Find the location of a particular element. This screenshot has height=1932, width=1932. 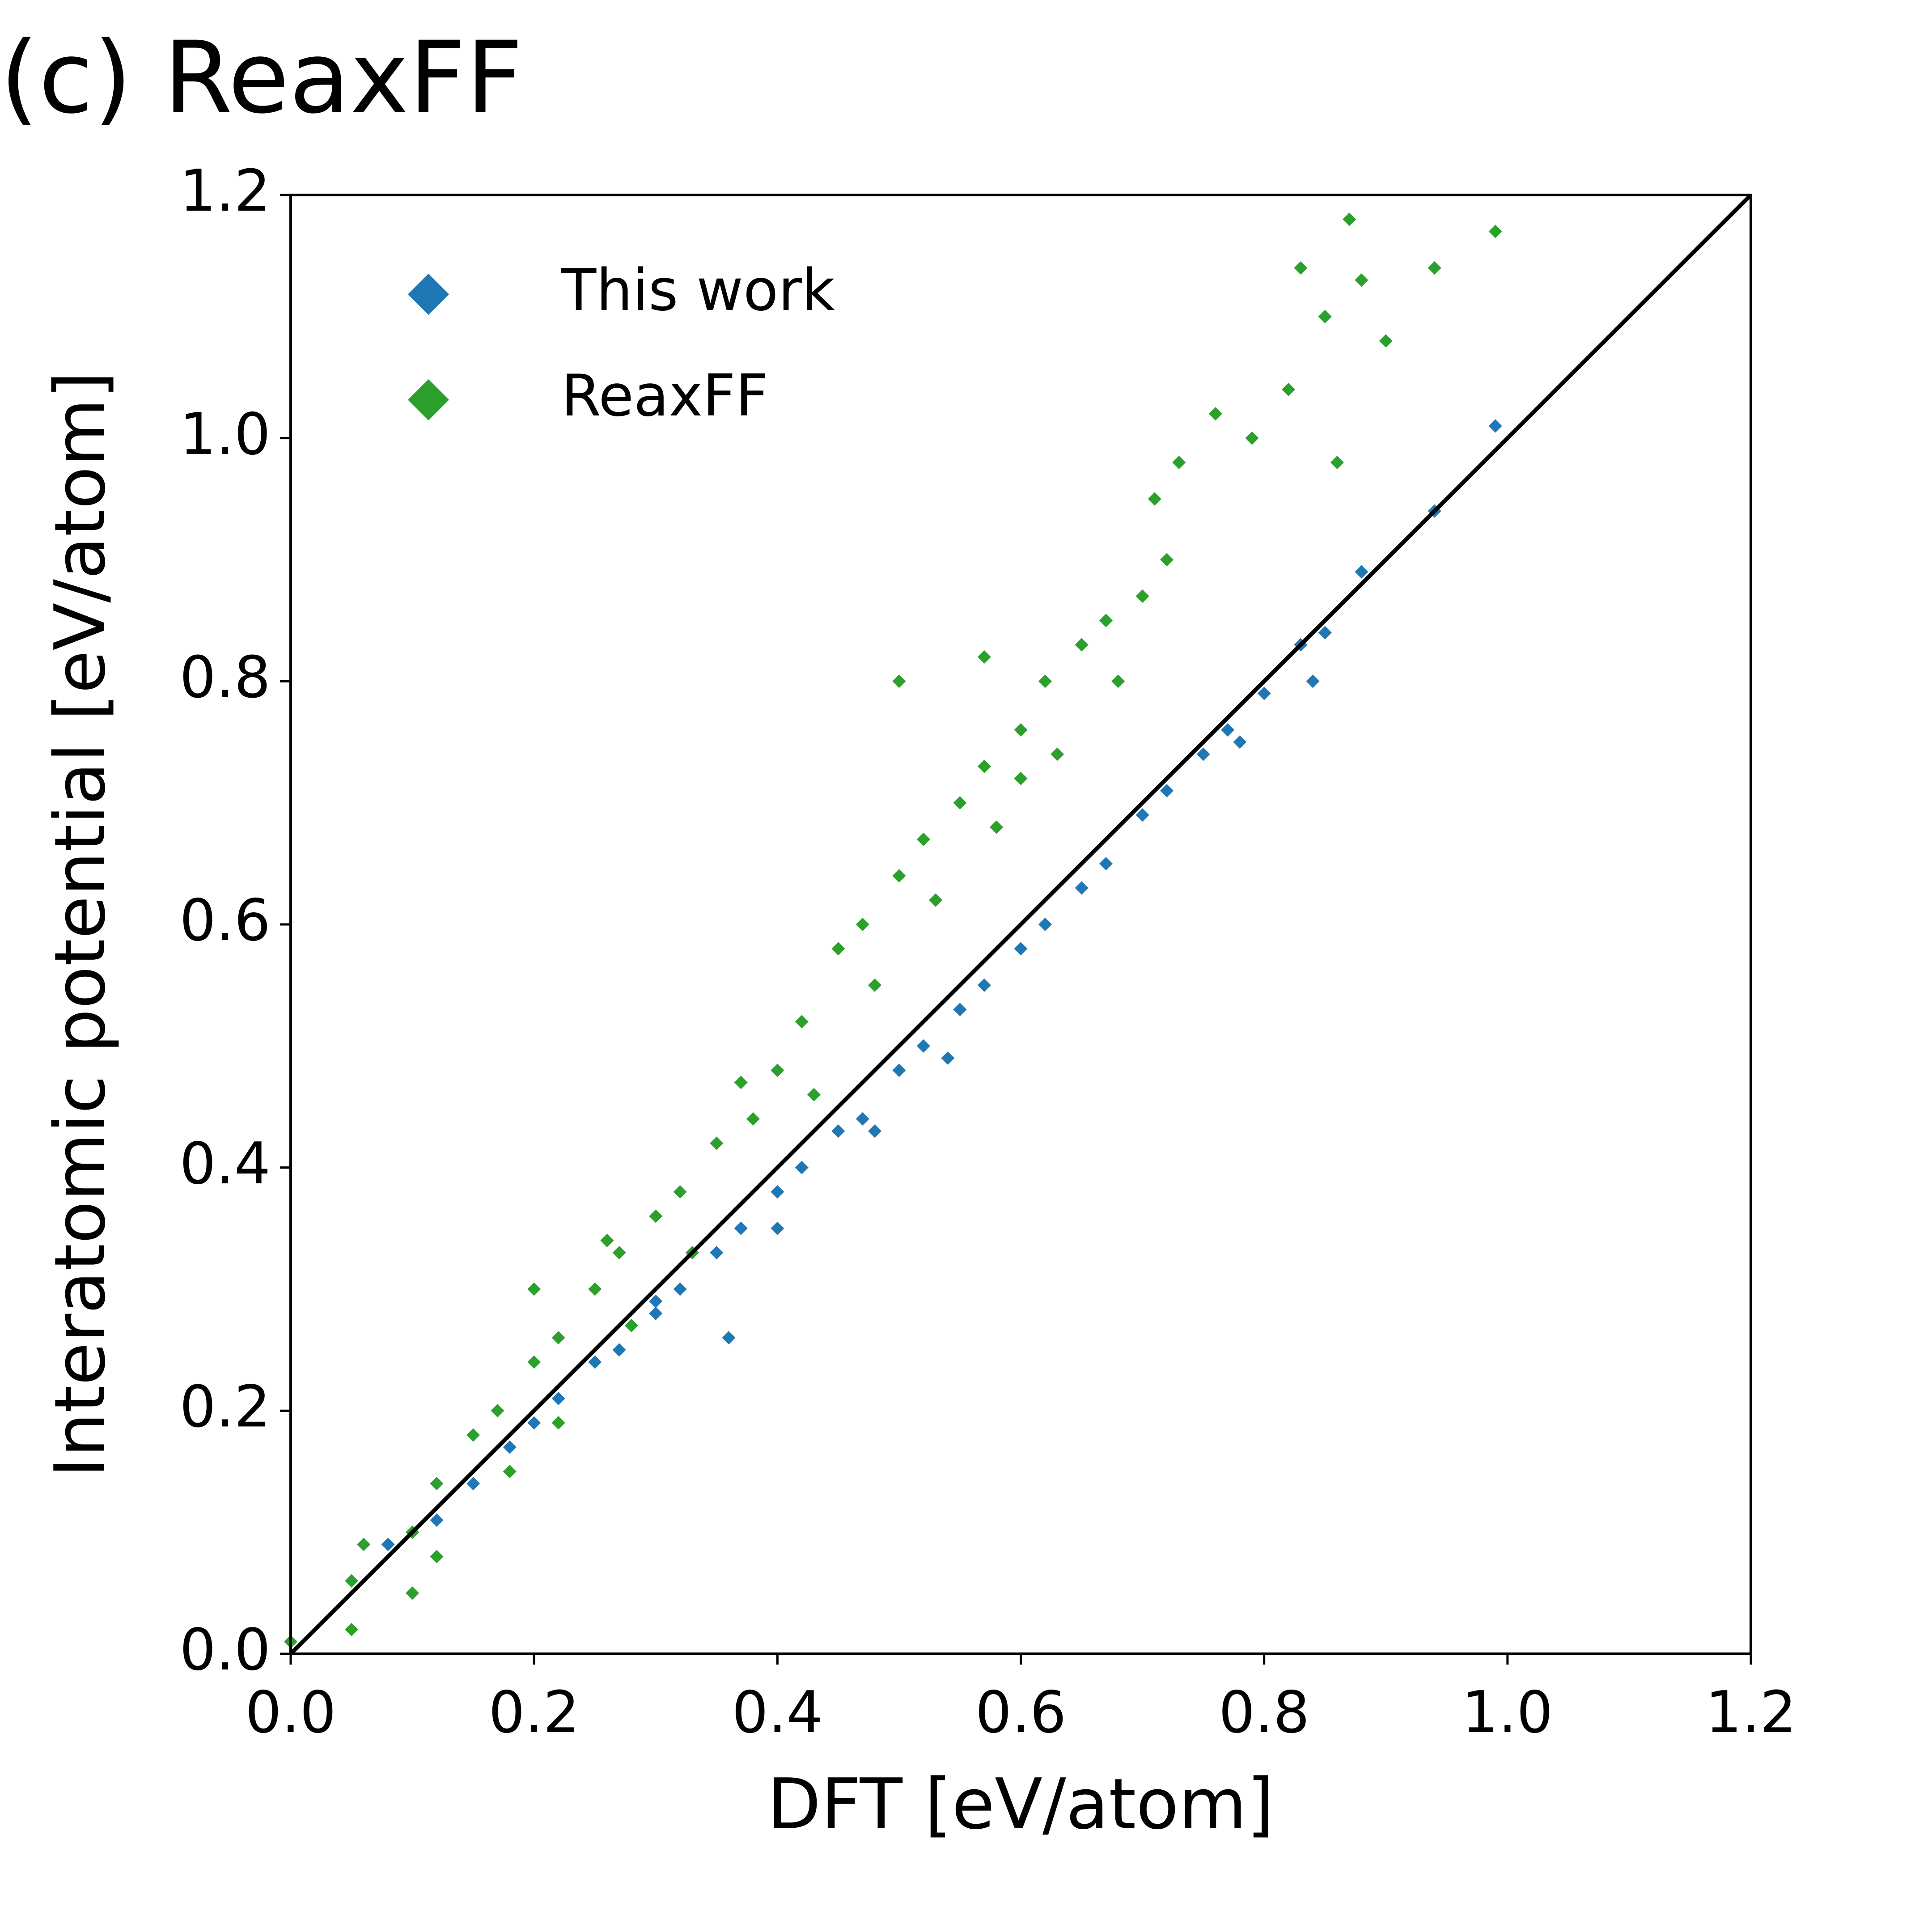

legend-label: ReaxFF is located at coordinates (664, 396).